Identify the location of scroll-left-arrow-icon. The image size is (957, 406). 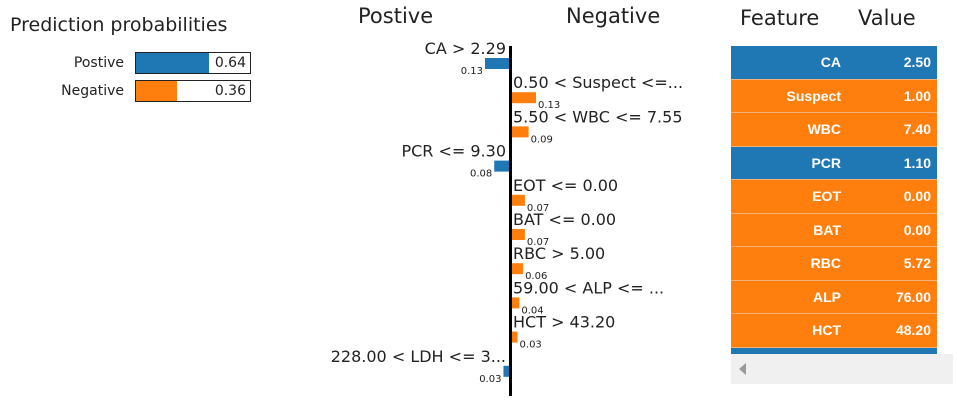
(742, 369).